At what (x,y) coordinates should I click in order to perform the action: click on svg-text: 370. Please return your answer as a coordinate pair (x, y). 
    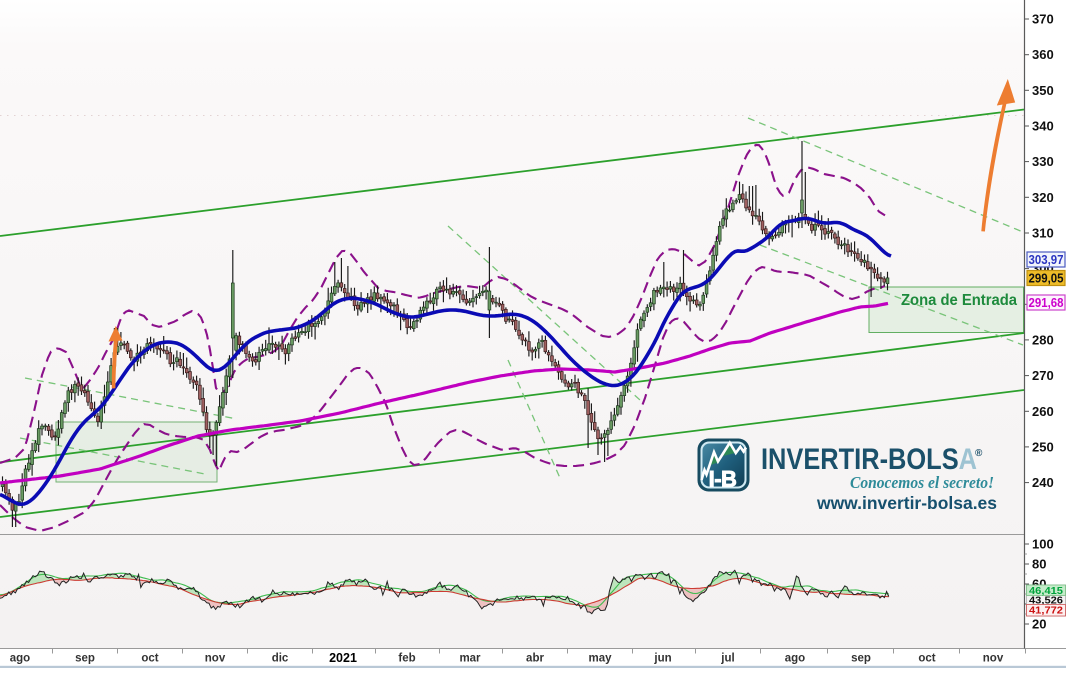
    Looking at the image, I should click on (1043, 19).